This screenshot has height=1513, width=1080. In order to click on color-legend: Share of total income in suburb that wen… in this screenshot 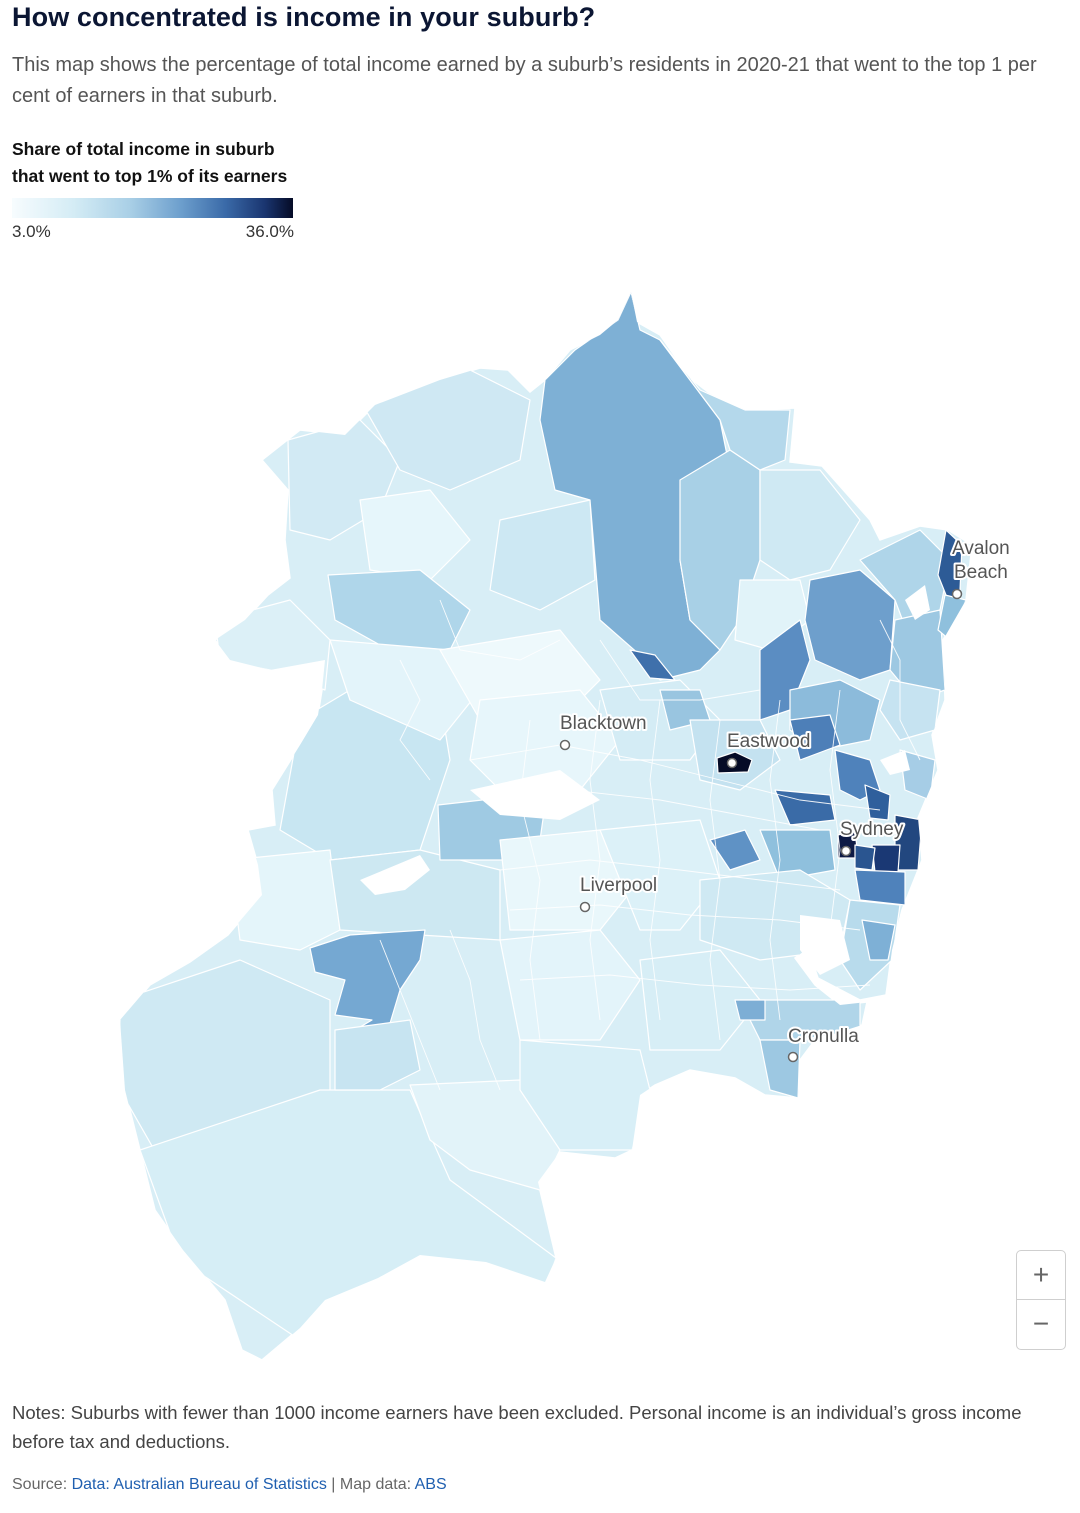, I will do `click(153, 191)`.